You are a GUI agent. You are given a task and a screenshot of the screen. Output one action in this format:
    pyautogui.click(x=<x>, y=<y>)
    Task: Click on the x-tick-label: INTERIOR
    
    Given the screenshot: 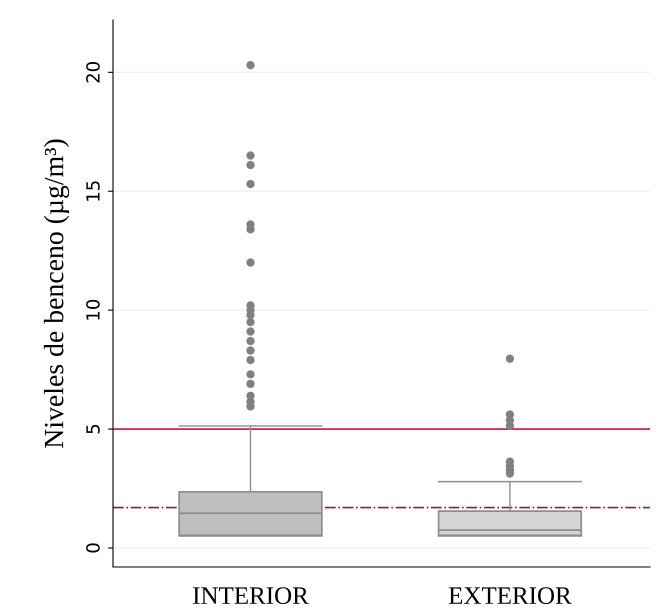 What is the action you would take?
    pyautogui.click(x=251, y=595)
    